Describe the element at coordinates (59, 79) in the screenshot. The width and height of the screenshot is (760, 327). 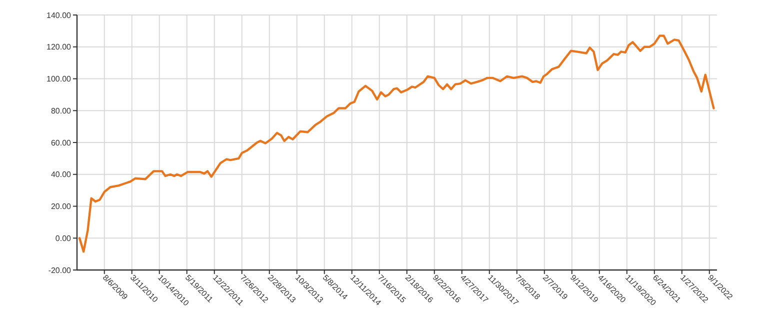
I see `y-tick-label: 100.00` at that location.